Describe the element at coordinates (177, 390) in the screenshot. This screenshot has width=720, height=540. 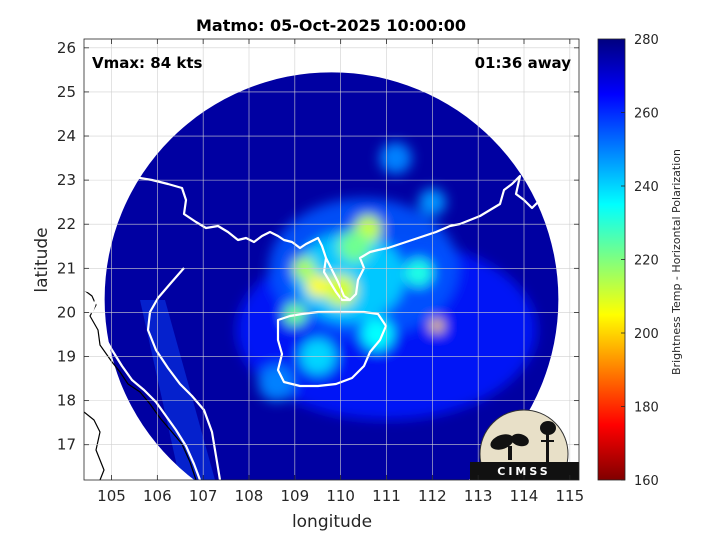
I see `swath-edge-strip` at that location.